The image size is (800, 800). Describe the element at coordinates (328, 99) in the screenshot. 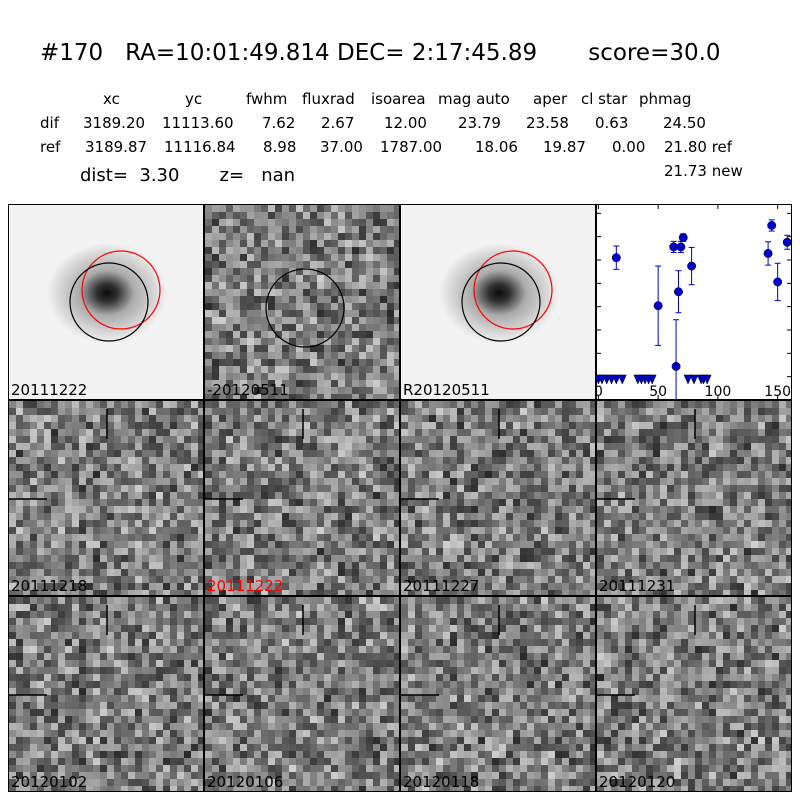

I see `col-header-fluxrad: fluxrad` at that location.